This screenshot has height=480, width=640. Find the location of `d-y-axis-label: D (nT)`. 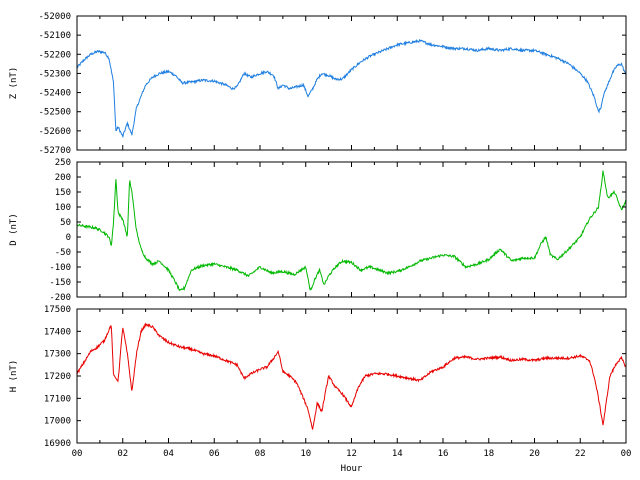

d-y-axis-label: D (nT) is located at coordinates (14, 229).